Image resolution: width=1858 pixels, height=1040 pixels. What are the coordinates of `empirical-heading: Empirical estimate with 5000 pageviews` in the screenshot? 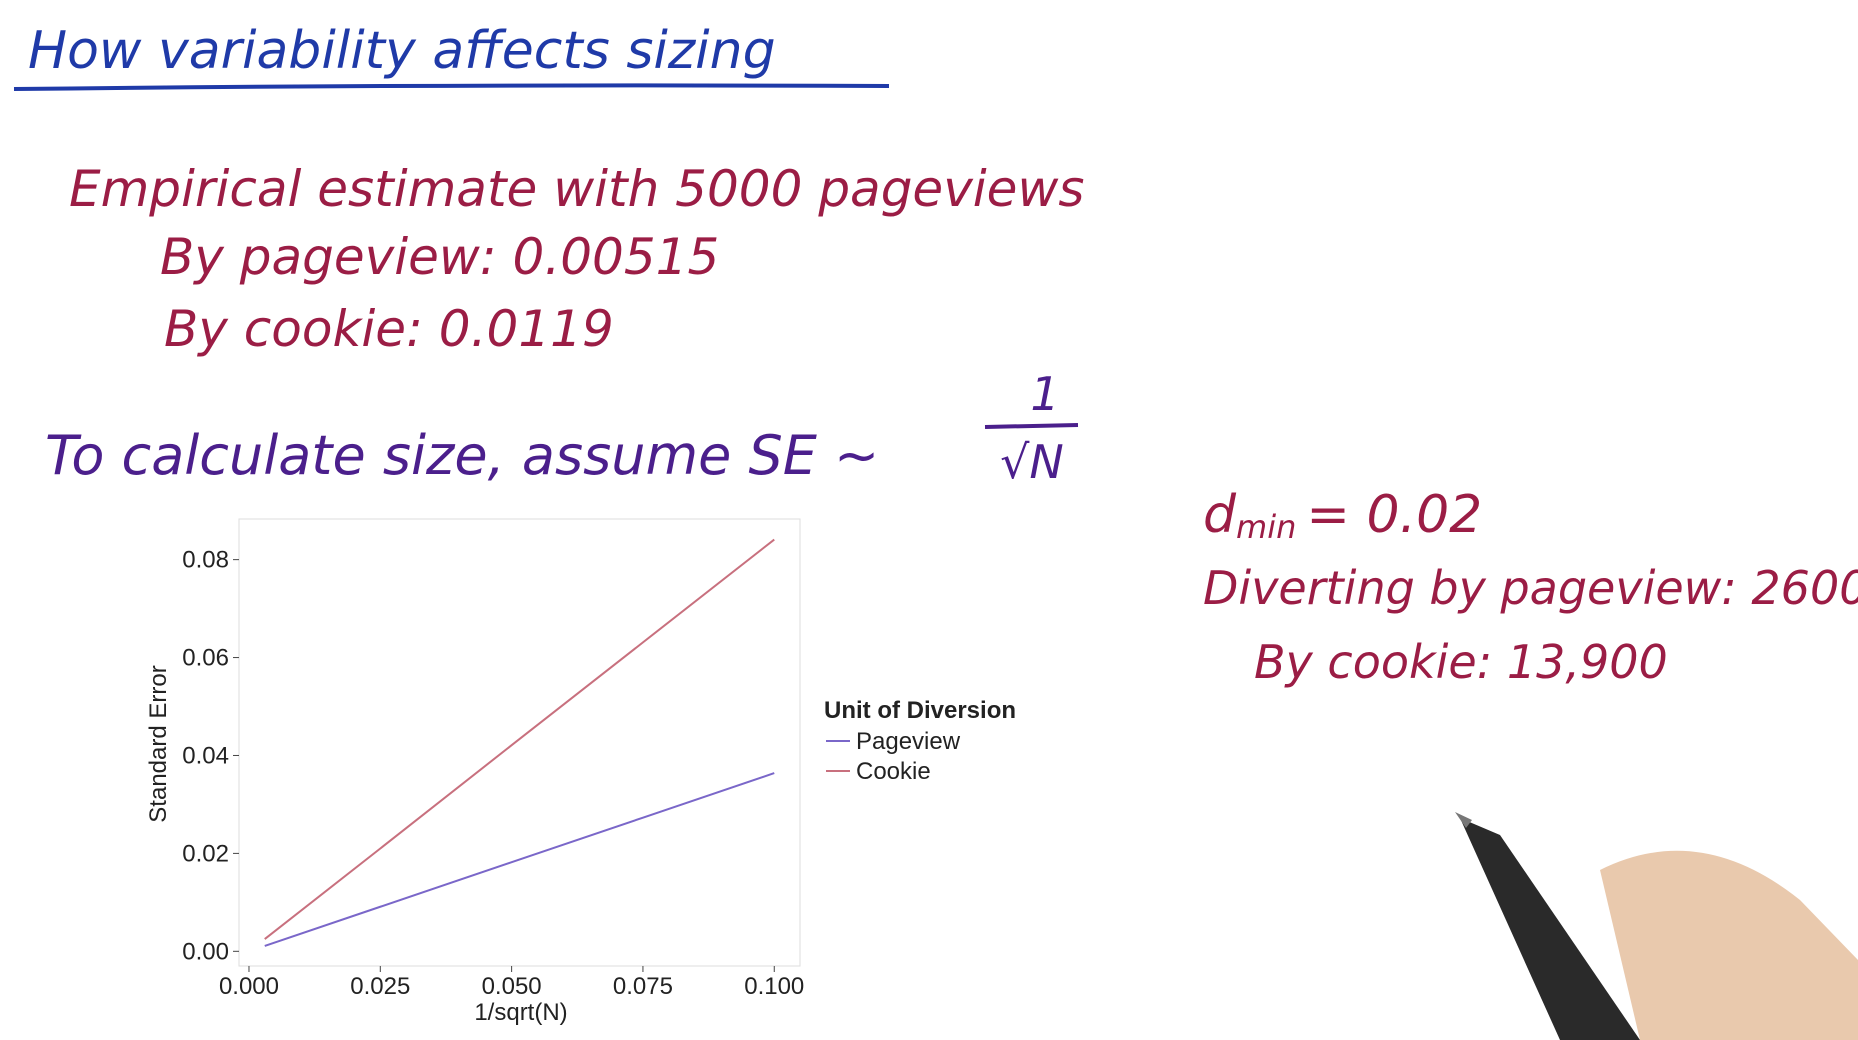 It's located at (576, 189).